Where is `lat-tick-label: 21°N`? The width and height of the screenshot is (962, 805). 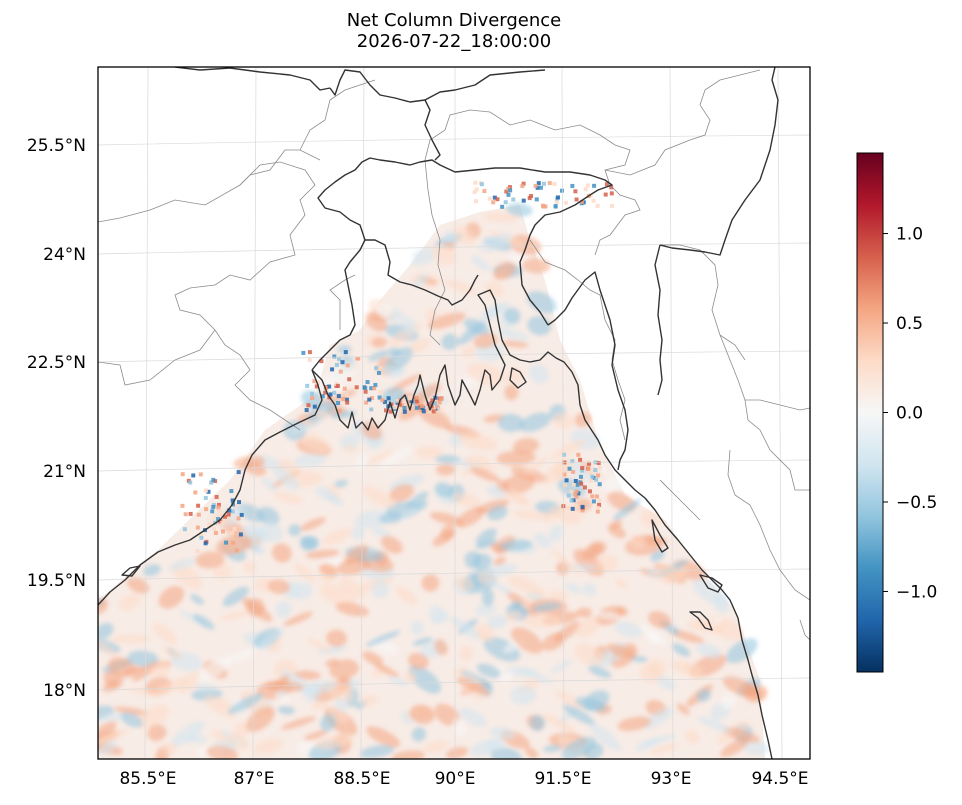
lat-tick-label: 21°N is located at coordinates (64, 472).